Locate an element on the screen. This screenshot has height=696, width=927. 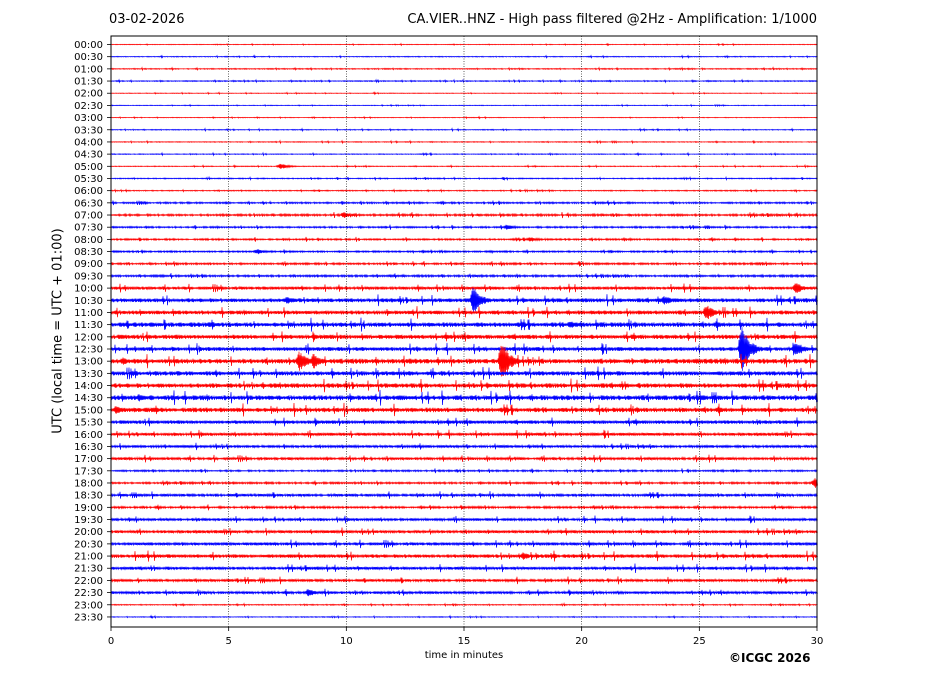
y-tick-label: 12:30 is located at coordinates (88, 350).